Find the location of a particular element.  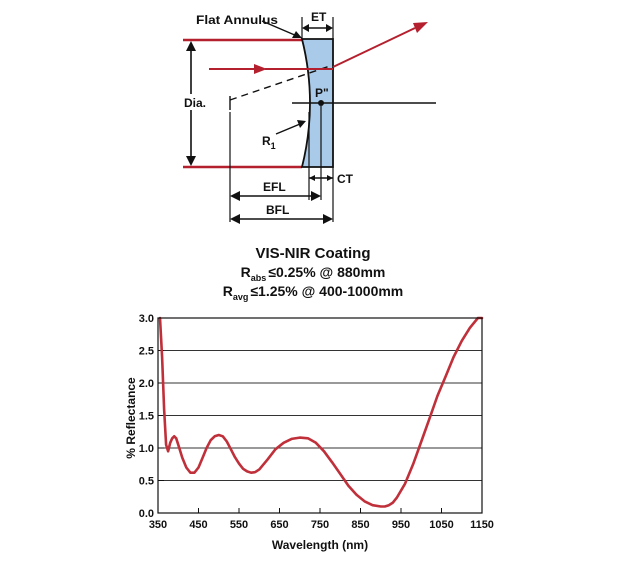

principal-point-label: P" is located at coordinates (322, 93).